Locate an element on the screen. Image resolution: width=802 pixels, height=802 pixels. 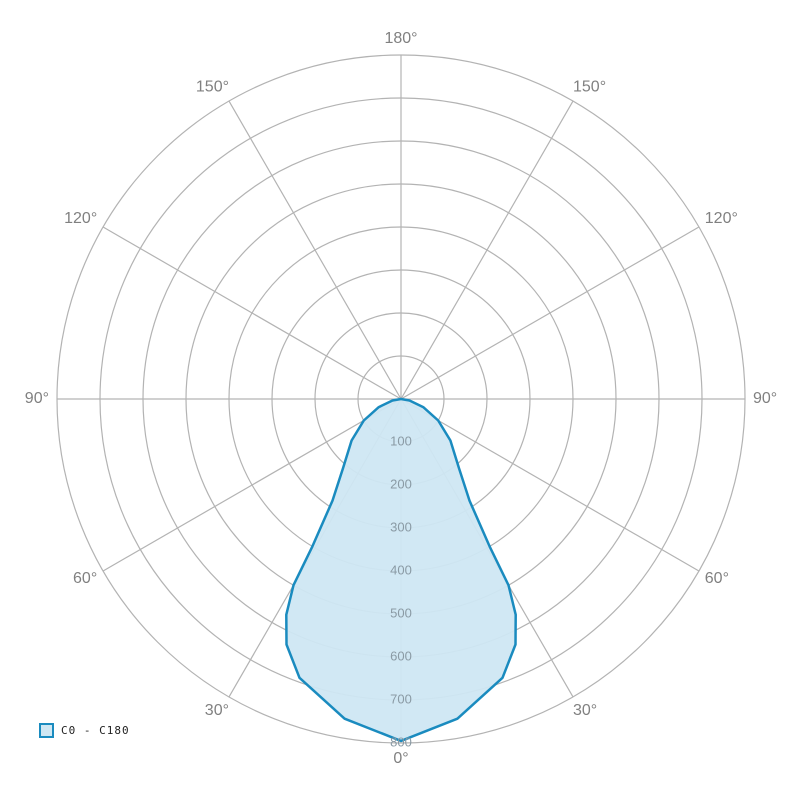
legend-swatch is located at coordinates (46, 730).